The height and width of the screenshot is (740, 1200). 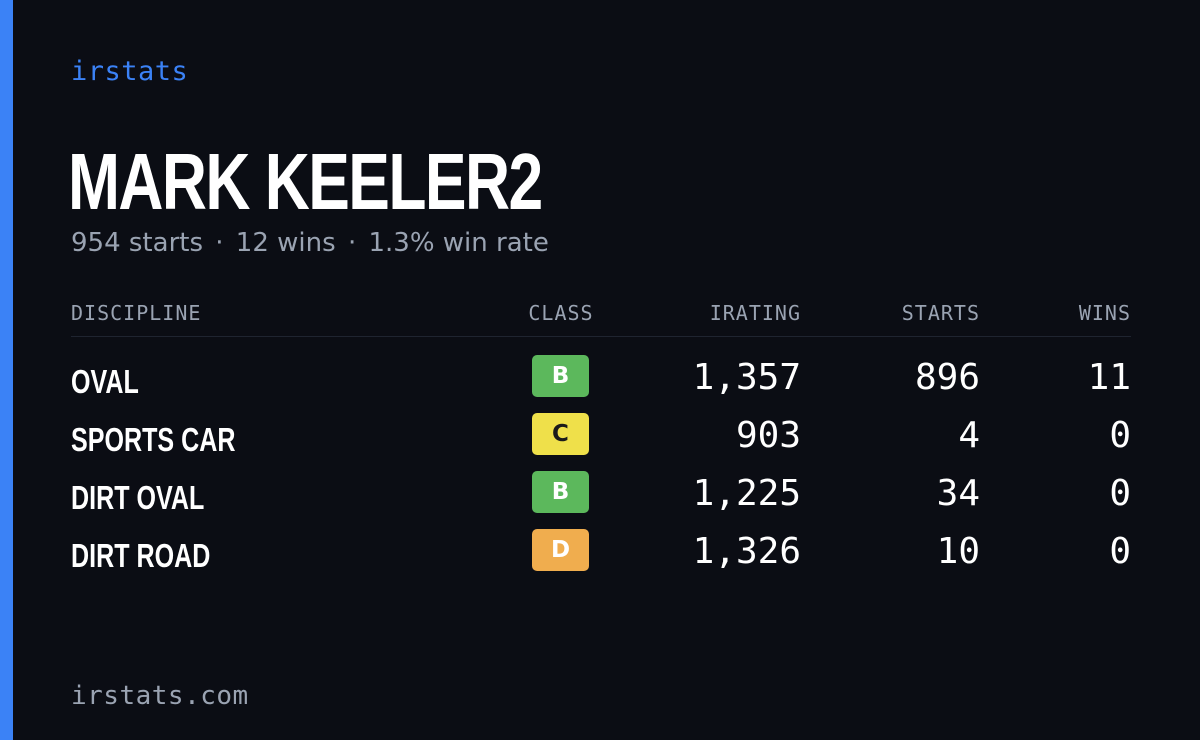 What do you see at coordinates (285, 243) in the screenshot?
I see `summary-wins: 12 wins` at bounding box center [285, 243].